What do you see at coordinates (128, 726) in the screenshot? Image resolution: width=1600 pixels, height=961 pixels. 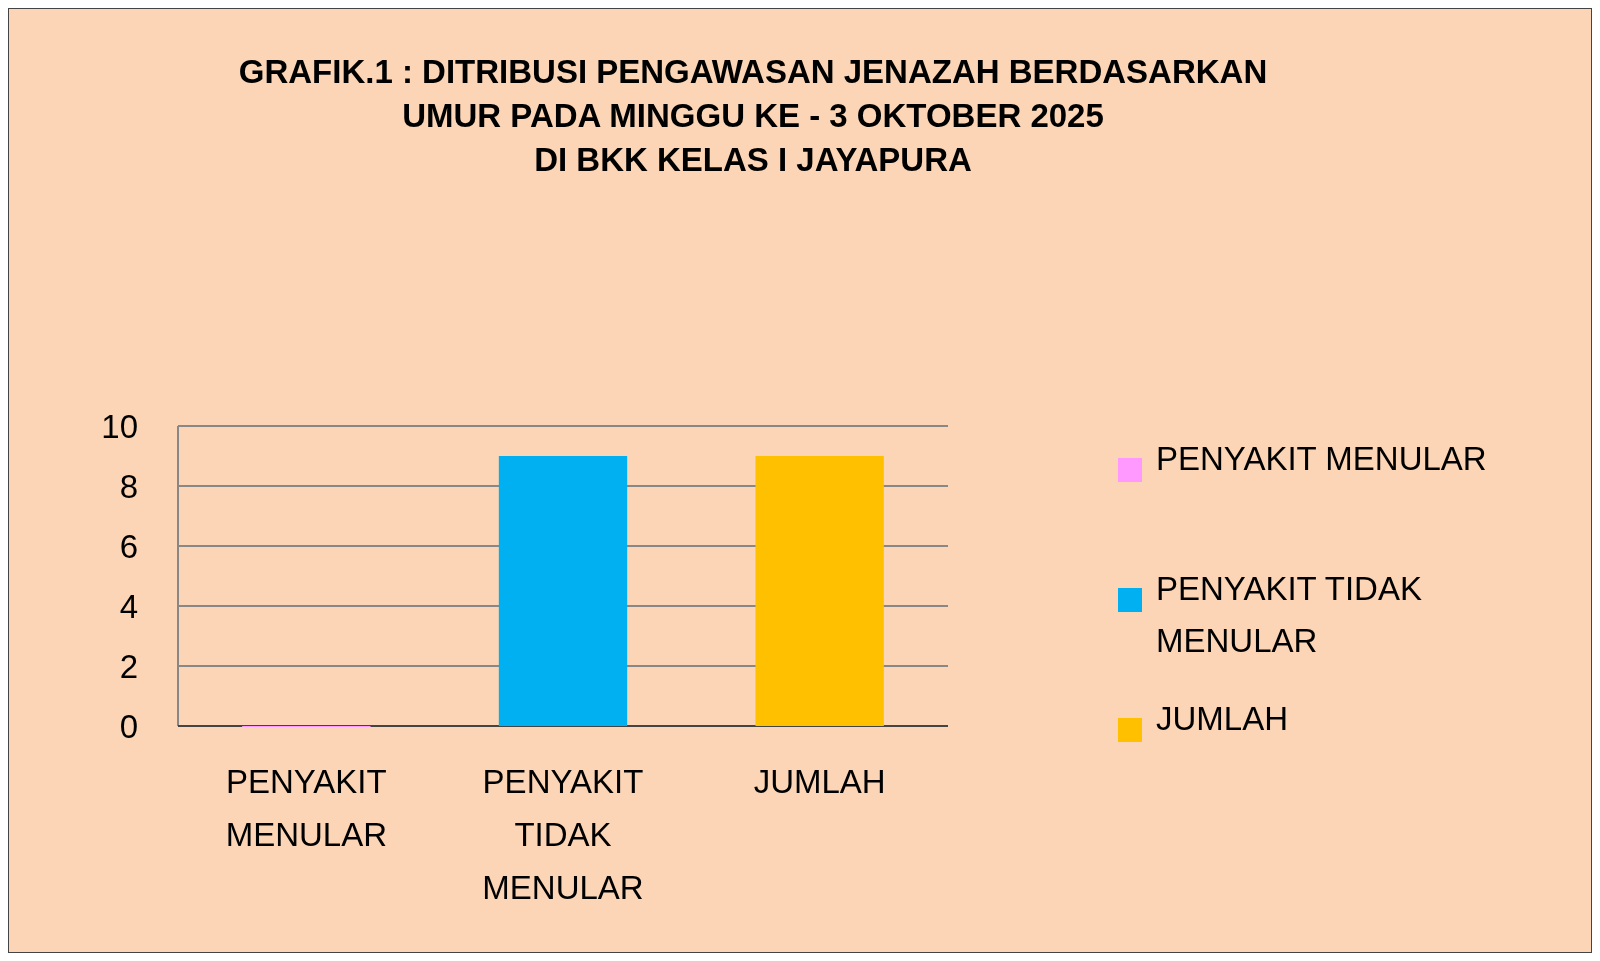 I see `y-tick-label: 0` at bounding box center [128, 726].